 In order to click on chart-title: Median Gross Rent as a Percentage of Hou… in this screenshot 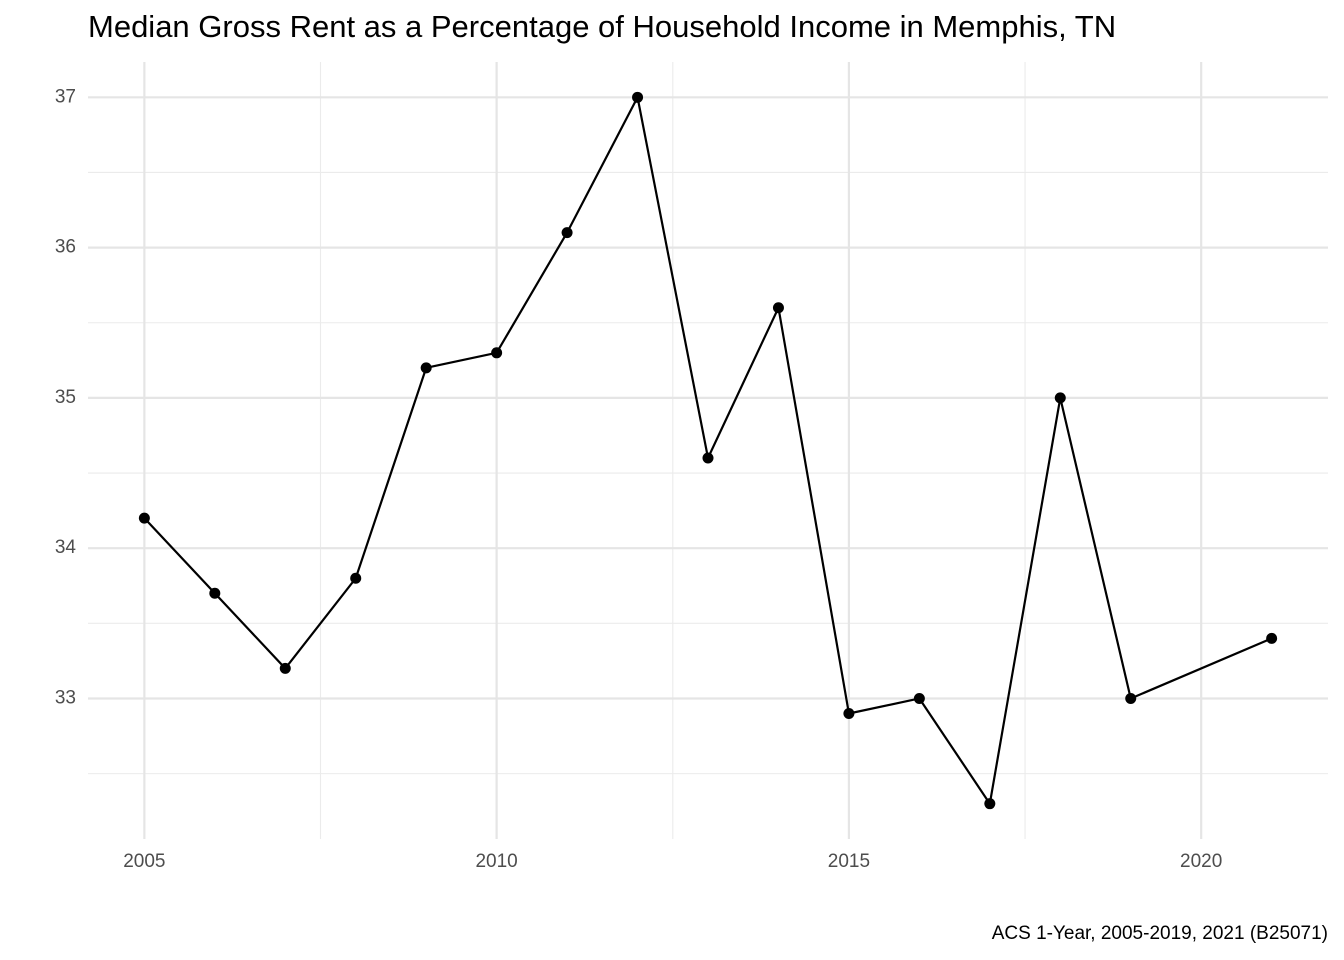, I will do `click(602, 26)`.